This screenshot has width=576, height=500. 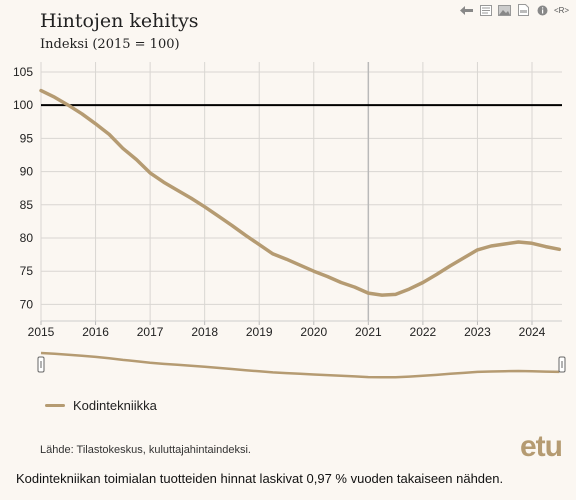 I want to click on document-icon, so click(x=485, y=10).